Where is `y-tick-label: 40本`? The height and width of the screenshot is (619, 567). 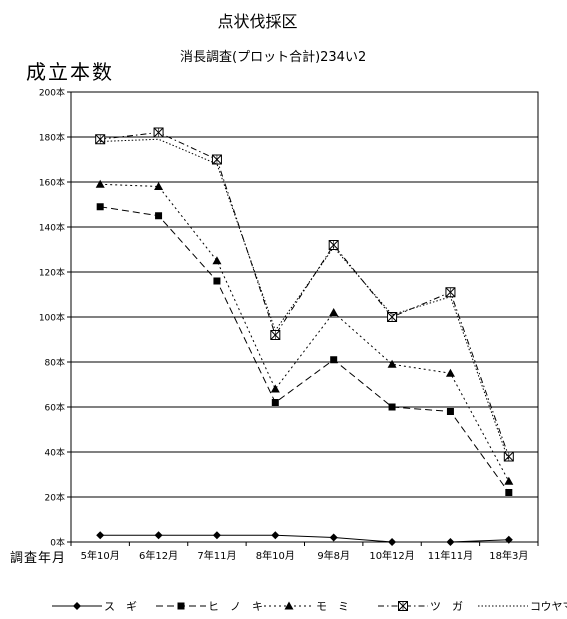 y-tick-label: 40本 is located at coordinates (55, 453).